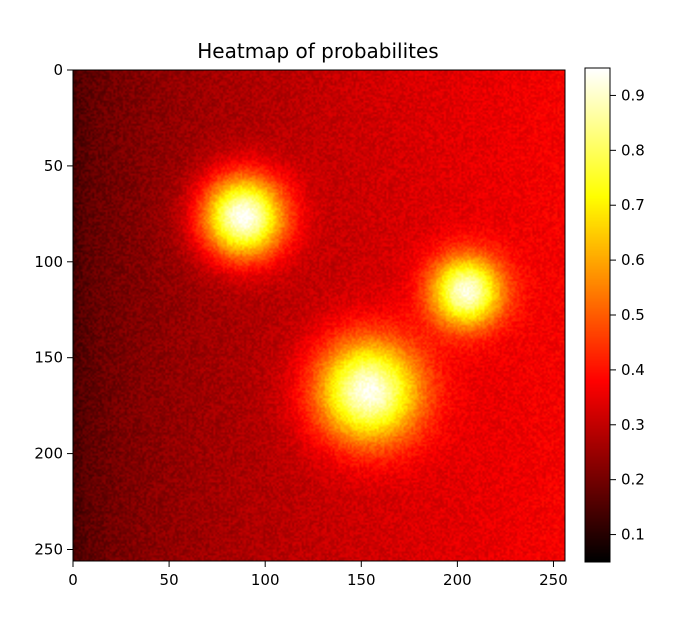 This screenshot has height=627, width=688. I want to click on colorbar-tick-label: 0.5, so click(633, 315).